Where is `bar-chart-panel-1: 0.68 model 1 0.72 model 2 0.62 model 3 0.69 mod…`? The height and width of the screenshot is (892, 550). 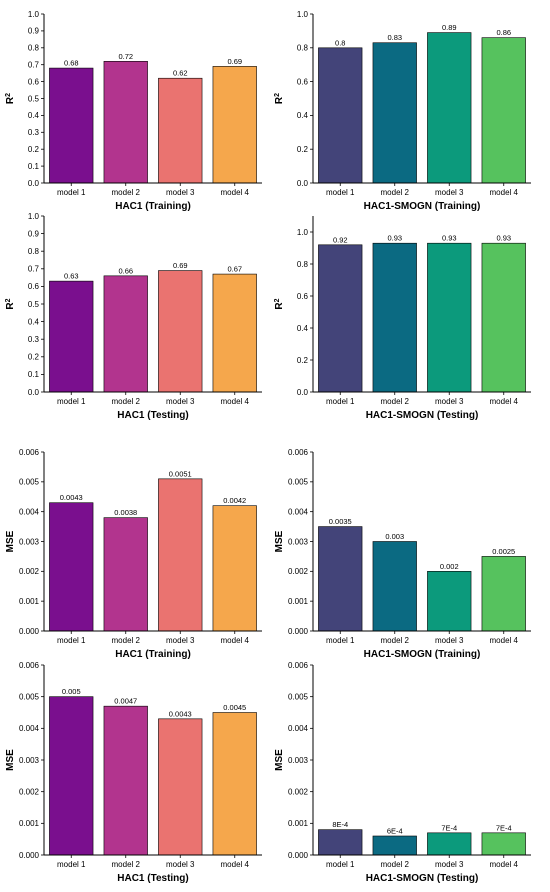 bar-chart-panel-1: 0.68 model 1 0.72 model 2 0.62 model 3 0.69 mod… is located at coordinates (133, 111).